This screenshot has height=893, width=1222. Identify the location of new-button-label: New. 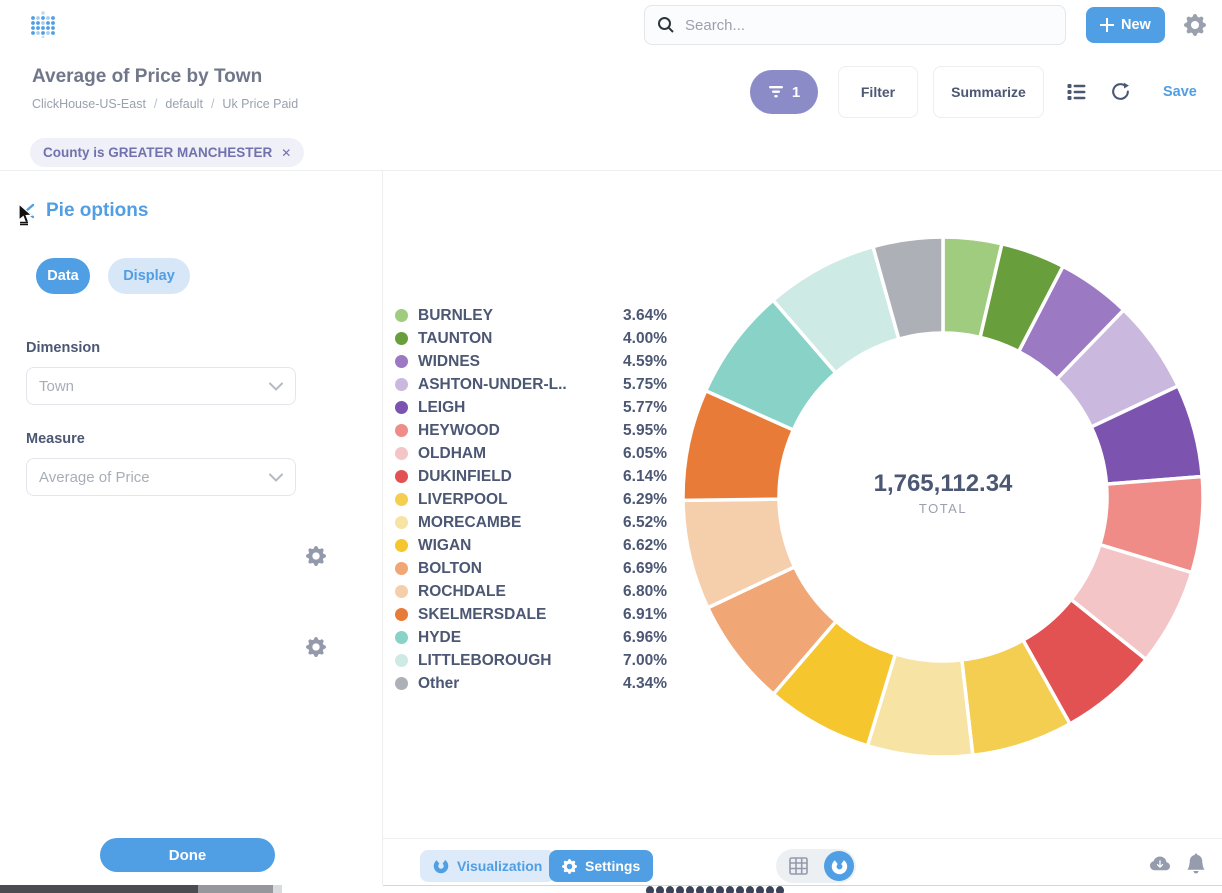
(1136, 25).